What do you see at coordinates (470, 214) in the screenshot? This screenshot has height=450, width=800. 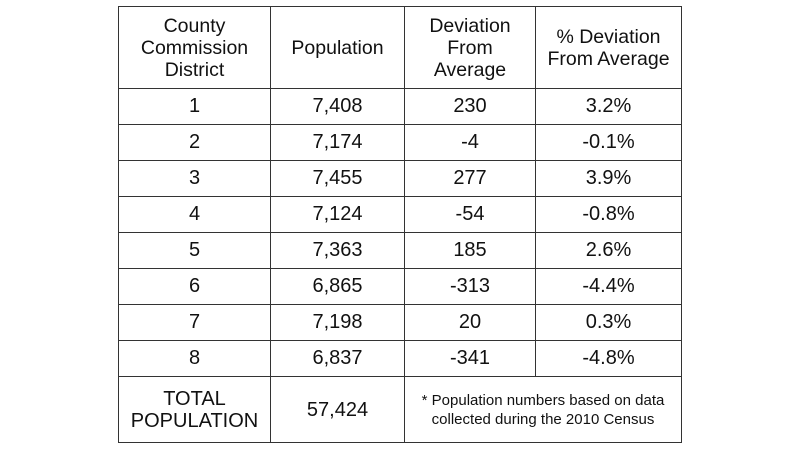 I see `cell-deviation: -54` at bounding box center [470, 214].